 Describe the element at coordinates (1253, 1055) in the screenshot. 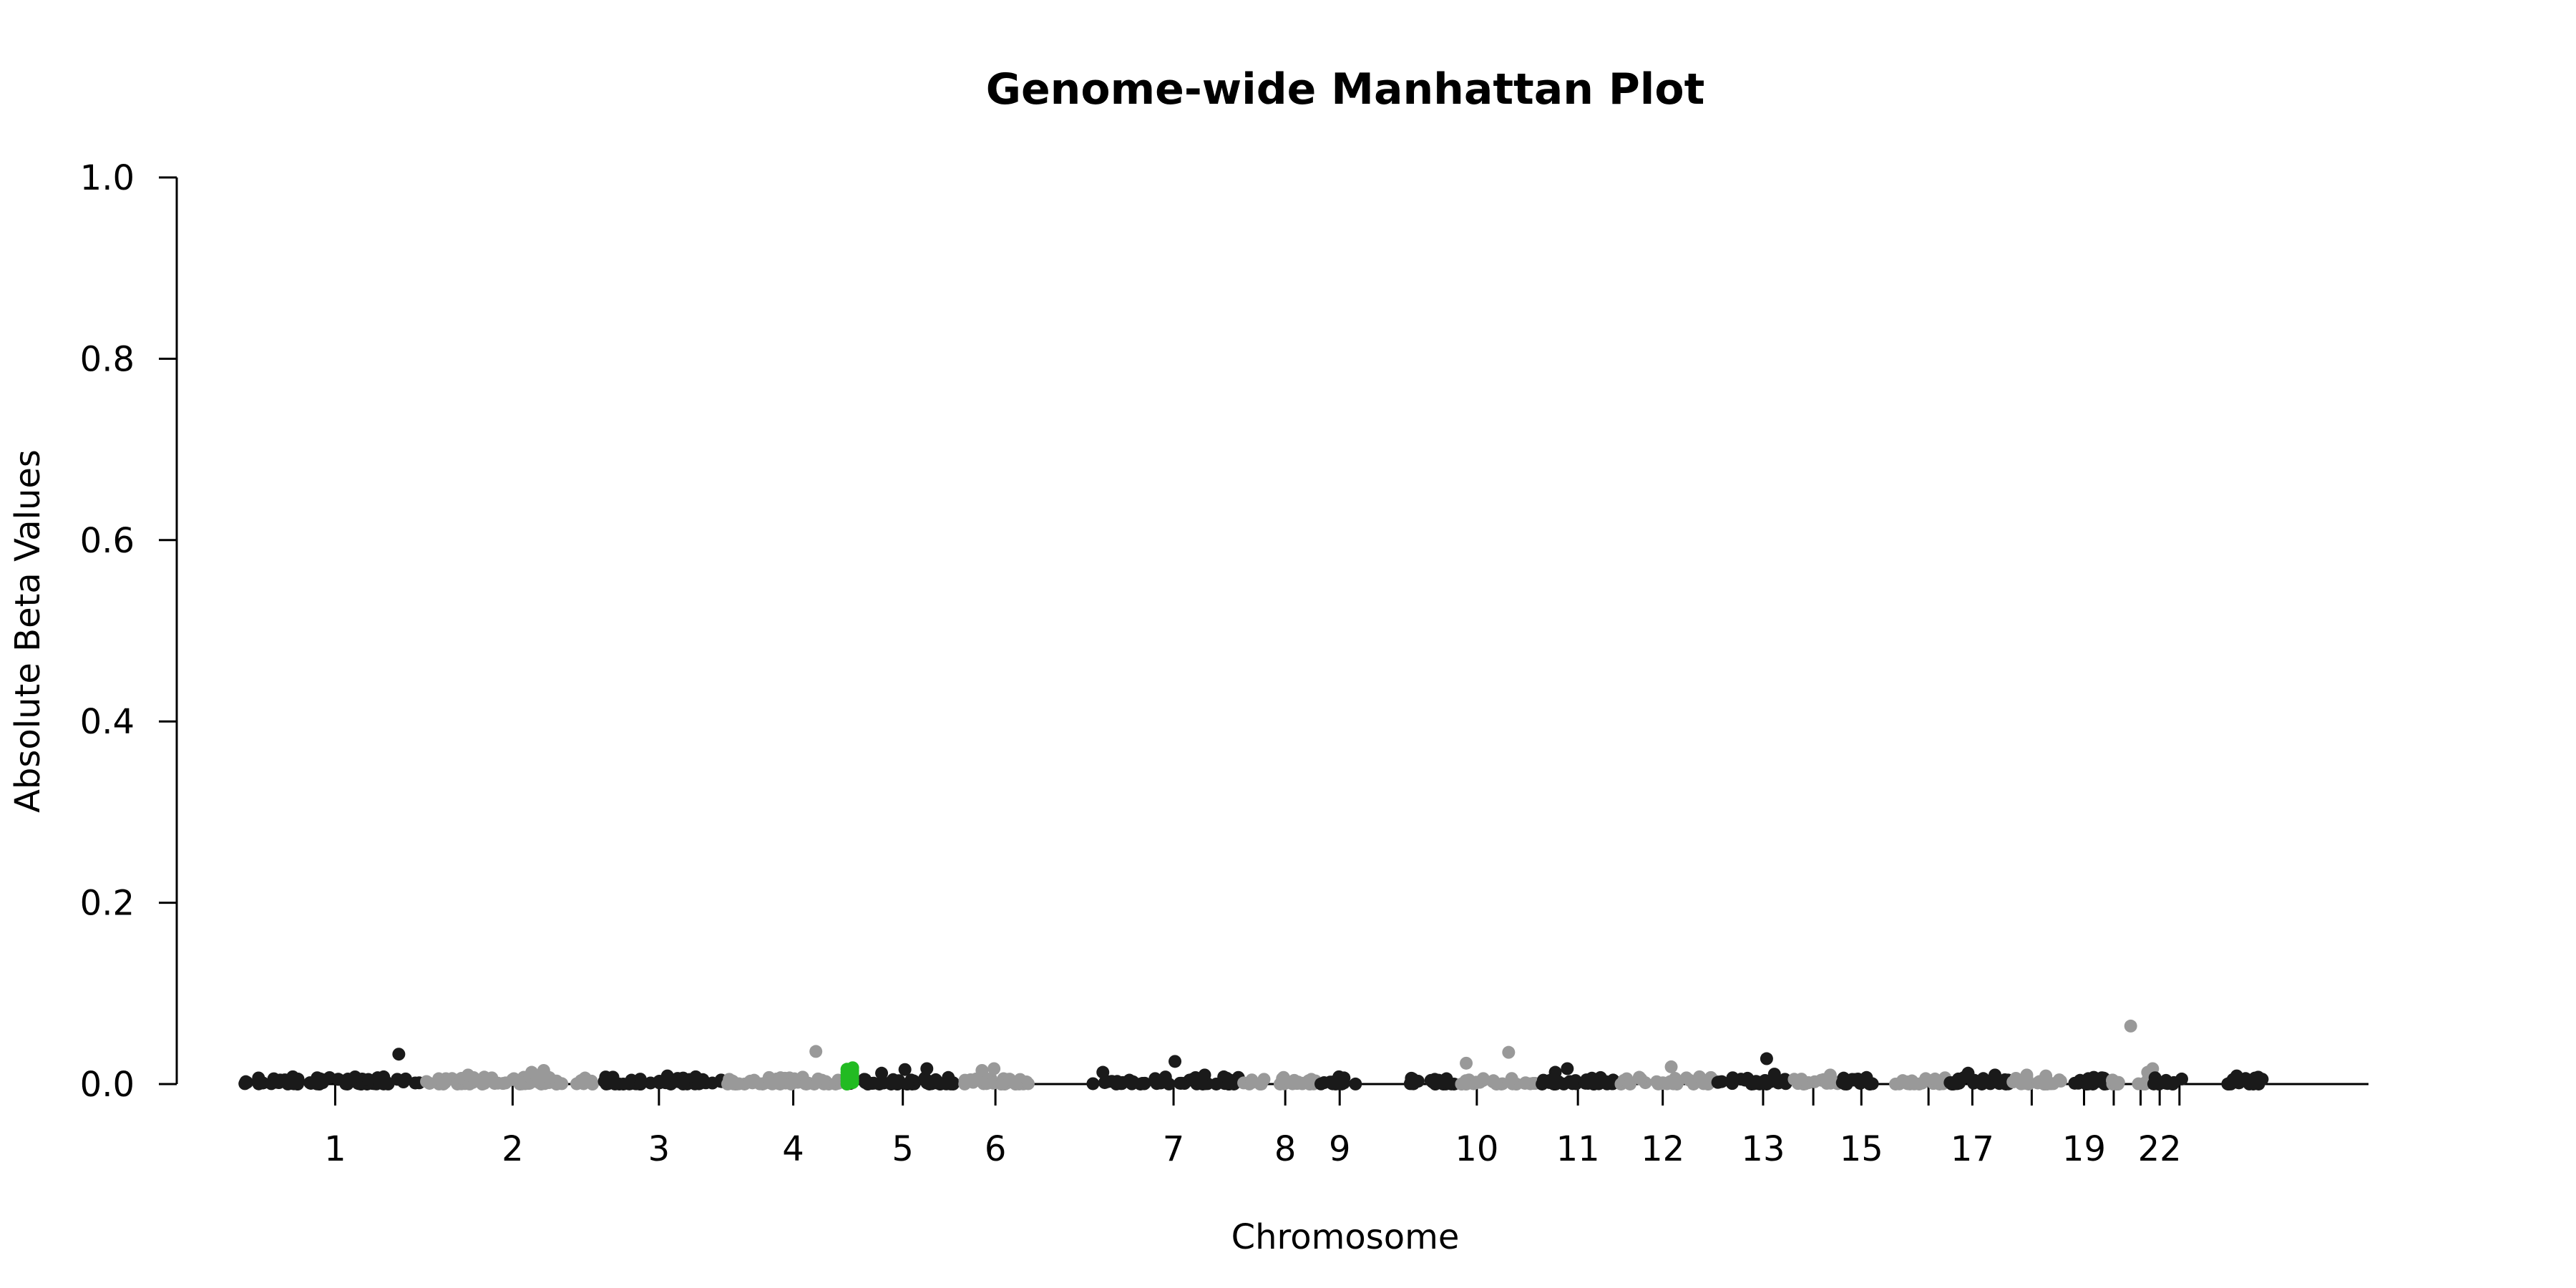

I see `data-points` at that location.